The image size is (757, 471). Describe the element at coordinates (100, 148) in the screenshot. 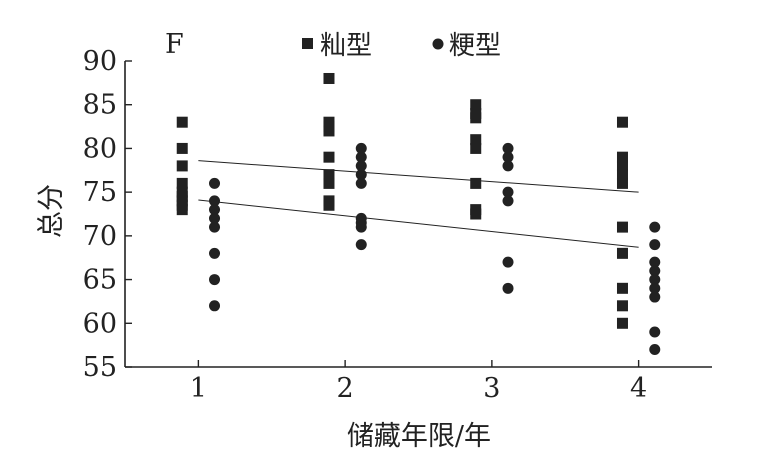

I see `y-tick-label: 80` at that location.